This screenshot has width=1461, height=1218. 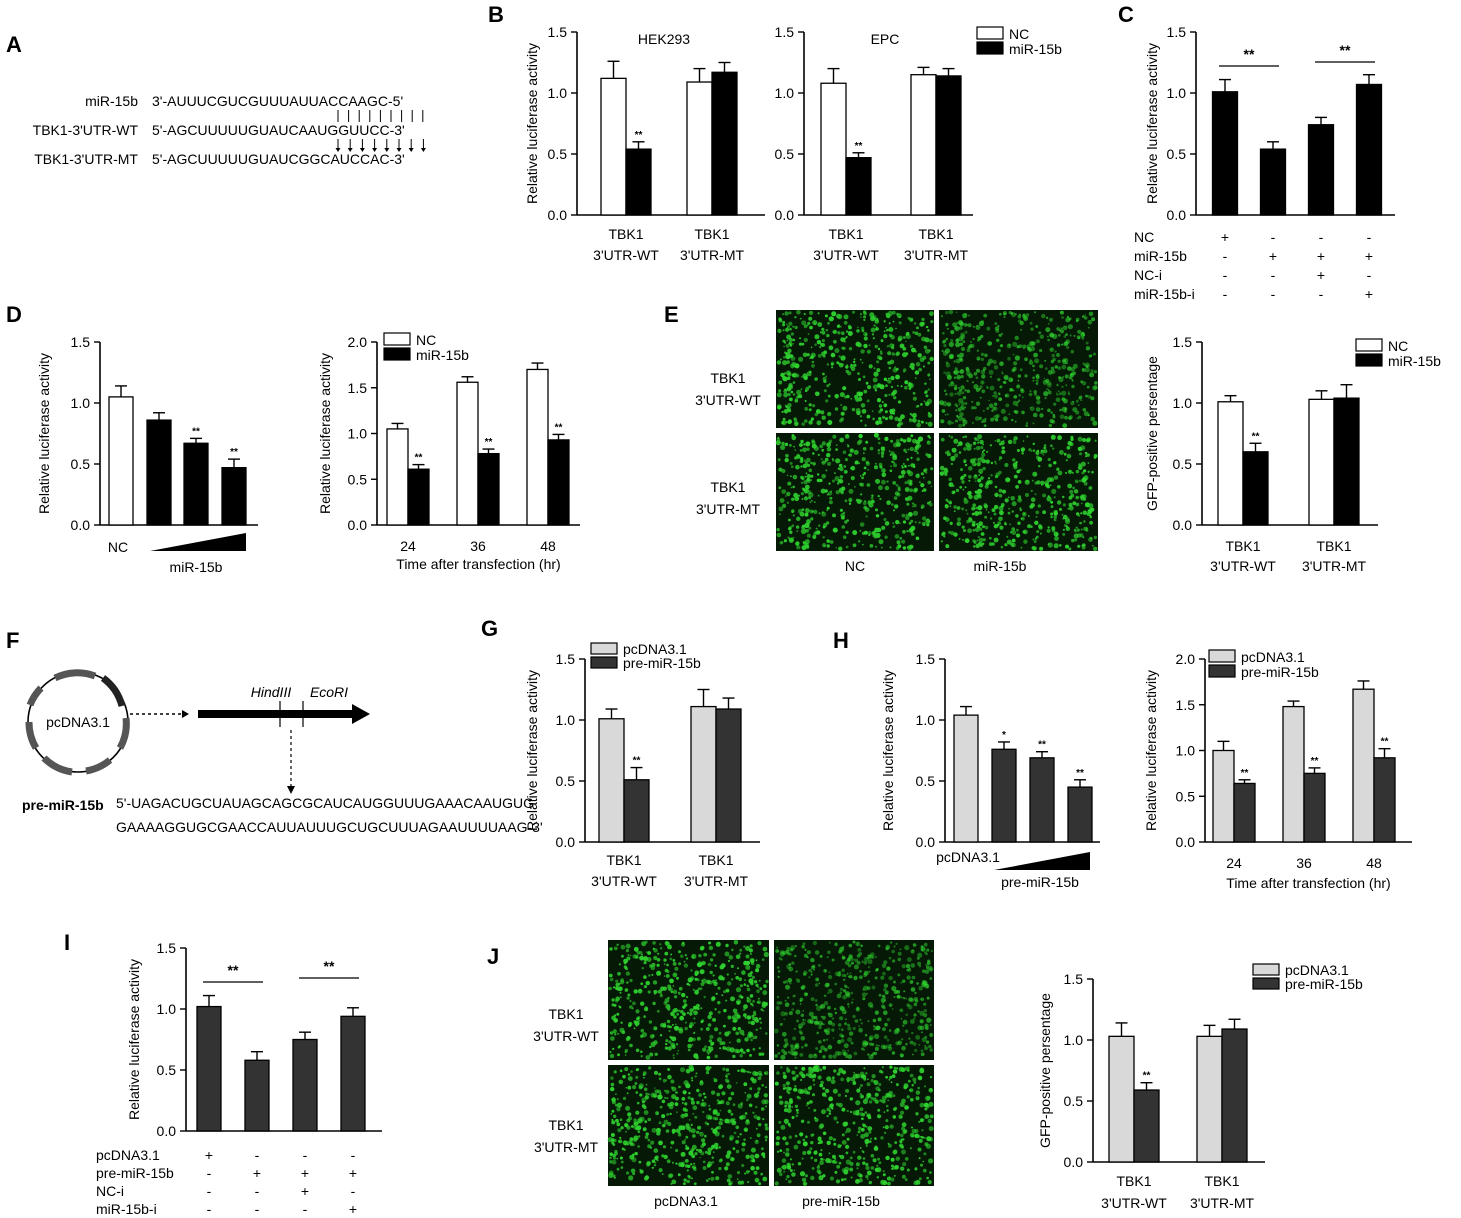 What do you see at coordinates (271, 692) in the screenshot?
I see `hindiii-label: HindIII` at bounding box center [271, 692].